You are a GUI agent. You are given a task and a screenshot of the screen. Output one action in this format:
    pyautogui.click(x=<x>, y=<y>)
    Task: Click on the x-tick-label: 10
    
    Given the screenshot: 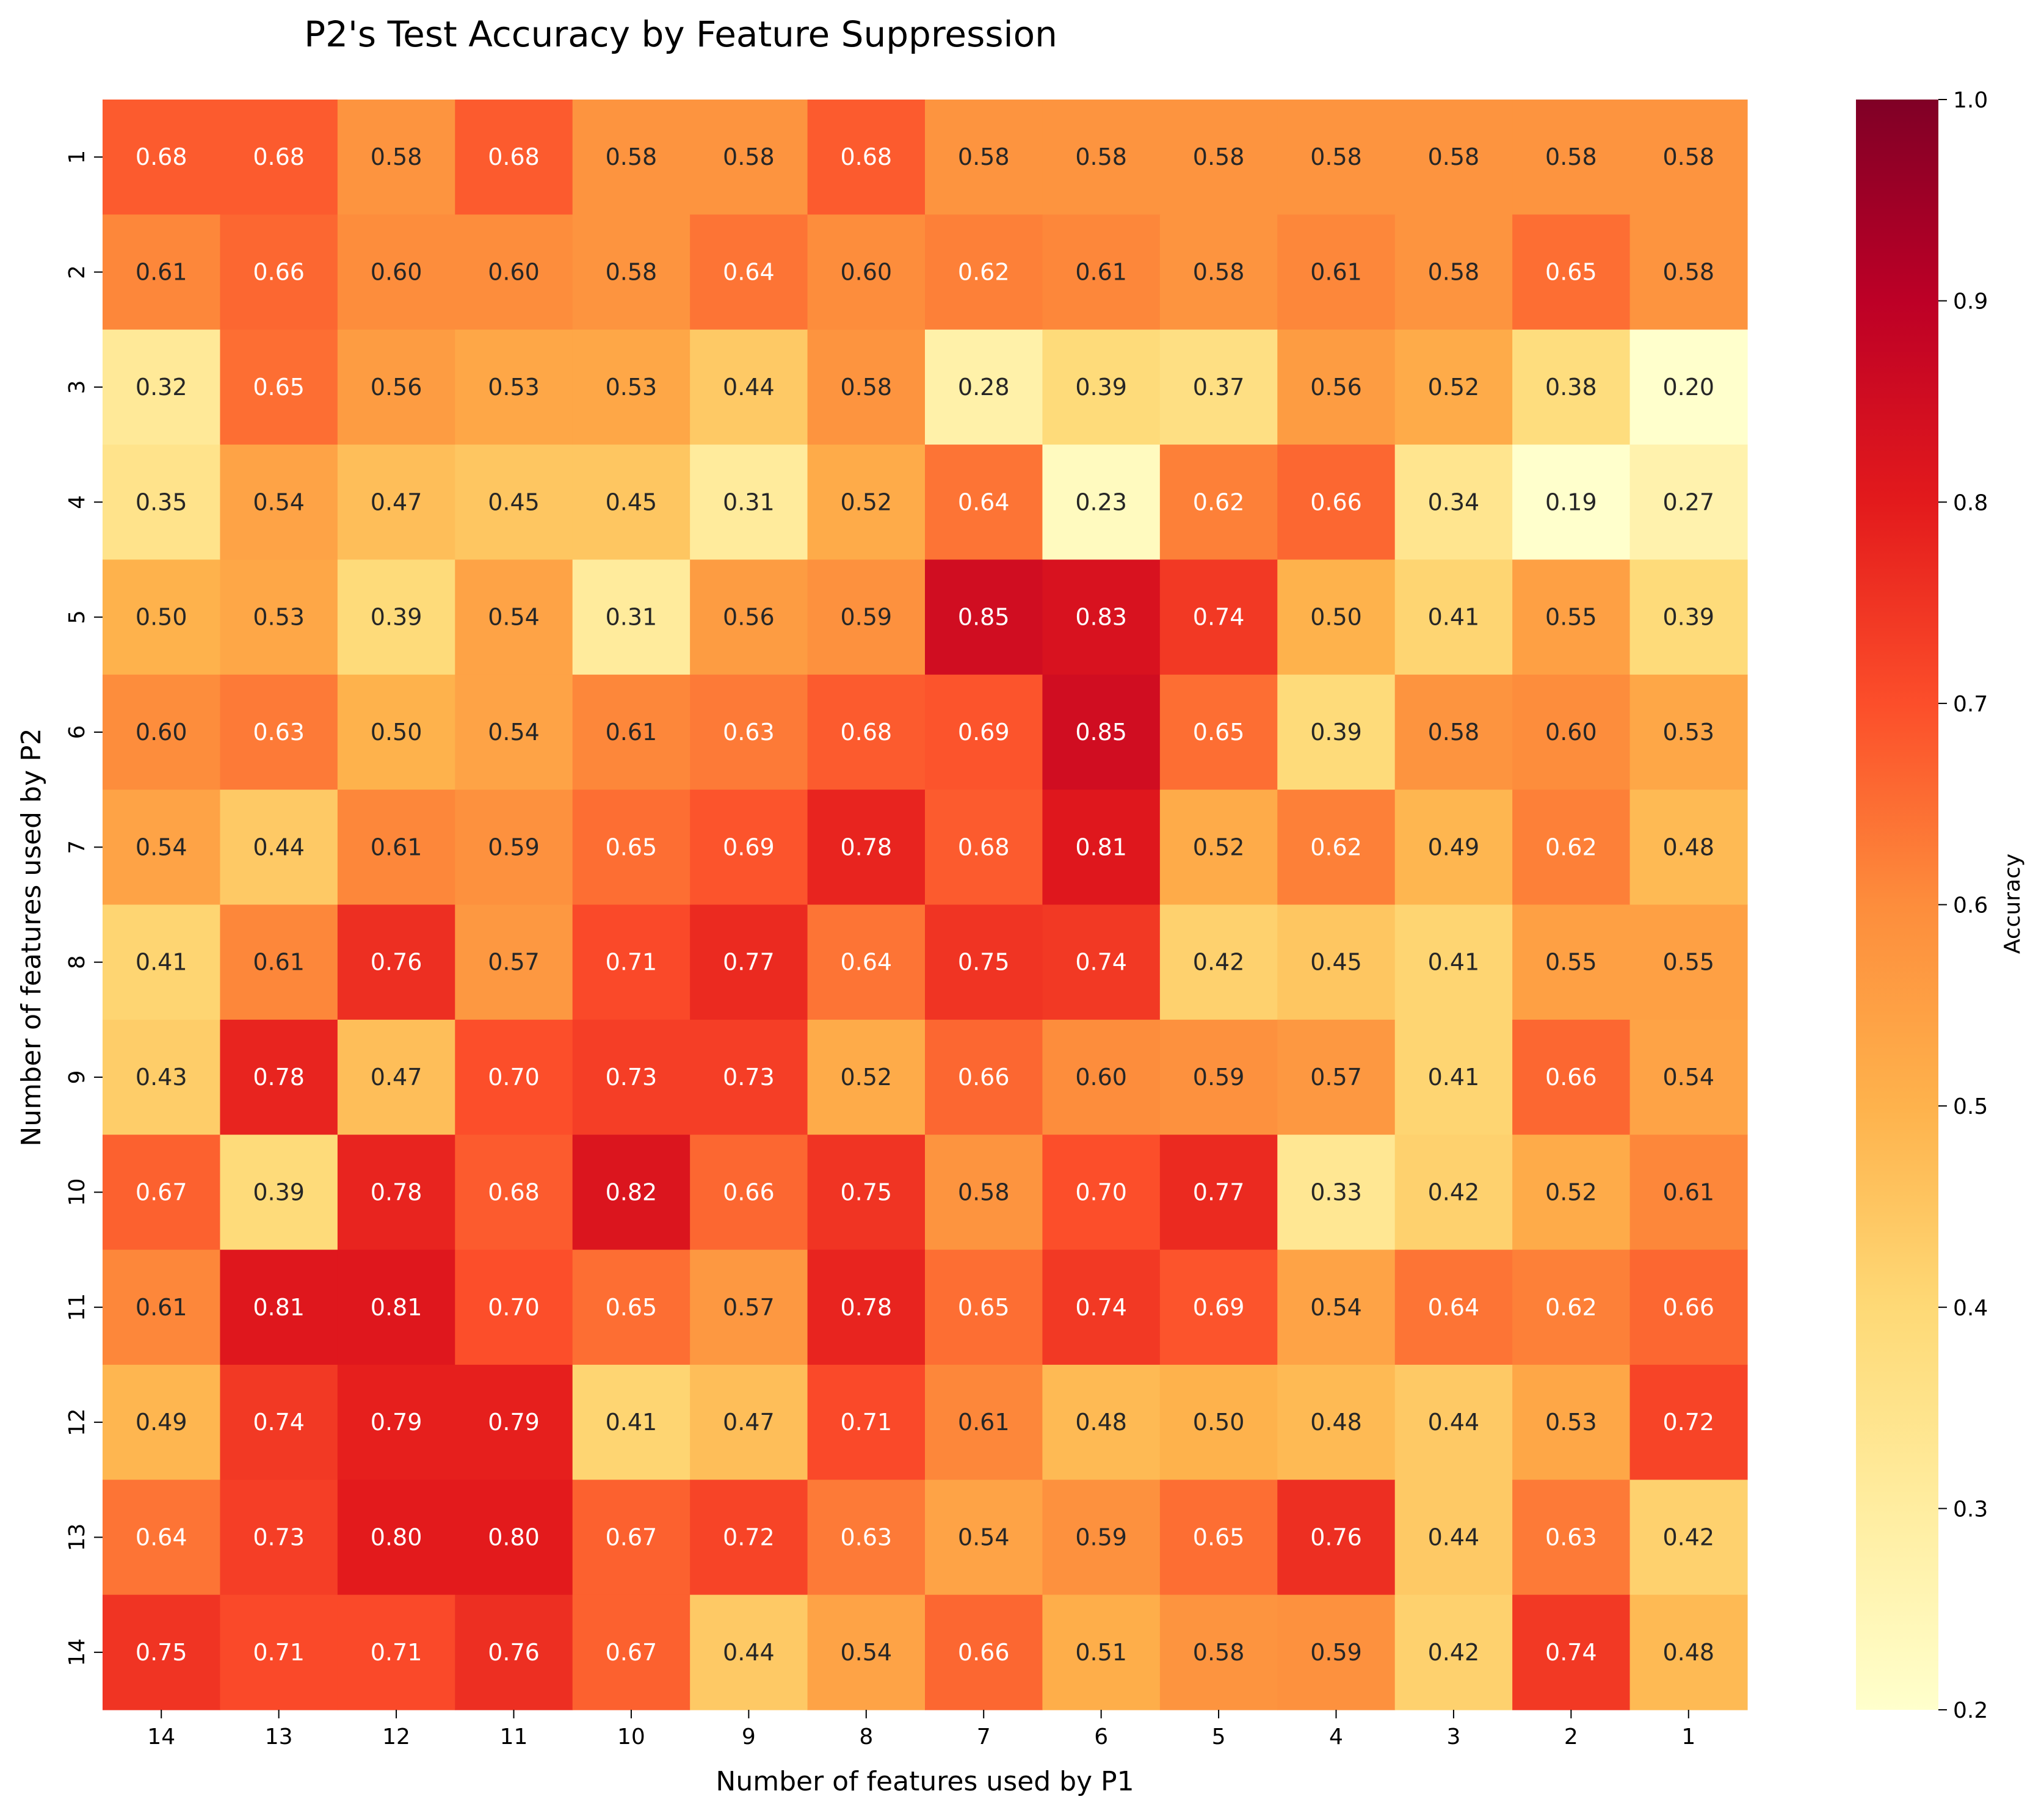 What is the action you would take?
    pyautogui.click(x=631, y=1736)
    